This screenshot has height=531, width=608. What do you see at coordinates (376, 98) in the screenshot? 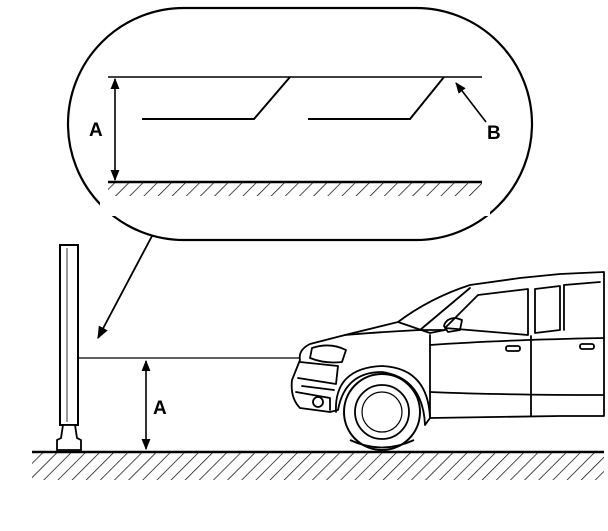
I see `right-beam-cutoff` at bounding box center [376, 98].